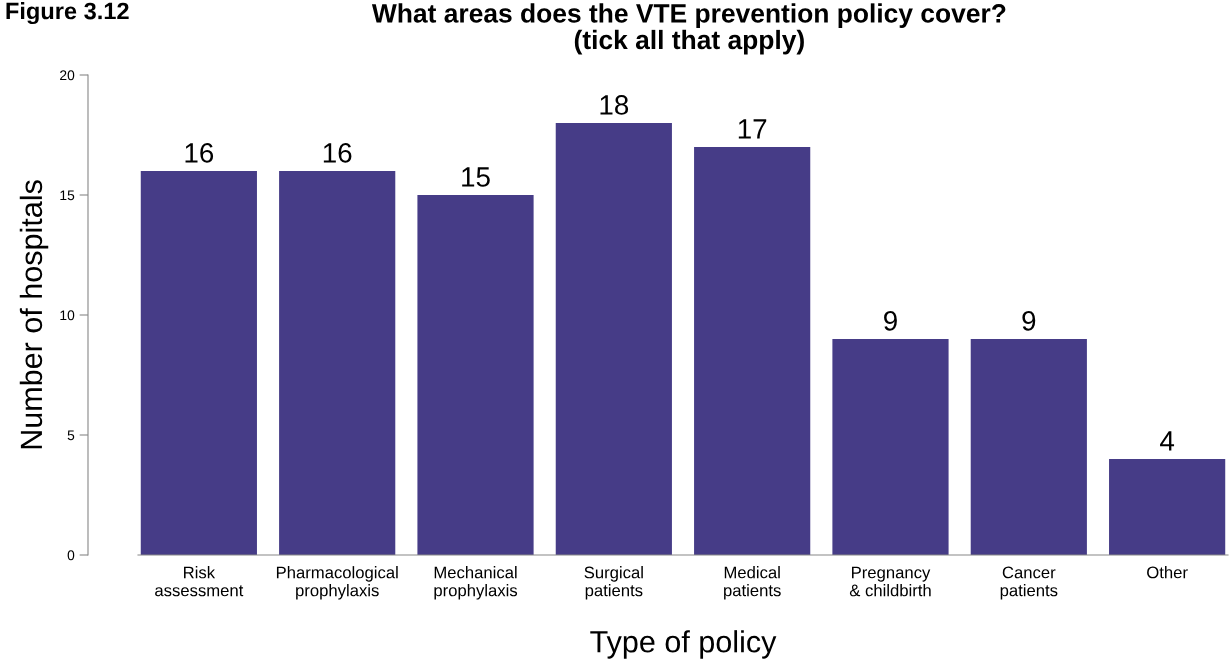 The width and height of the screenshot is (1231, 669). Describe the element at coordinates (476, 177) in the screenshot. I see `data-label: 15` at that location.